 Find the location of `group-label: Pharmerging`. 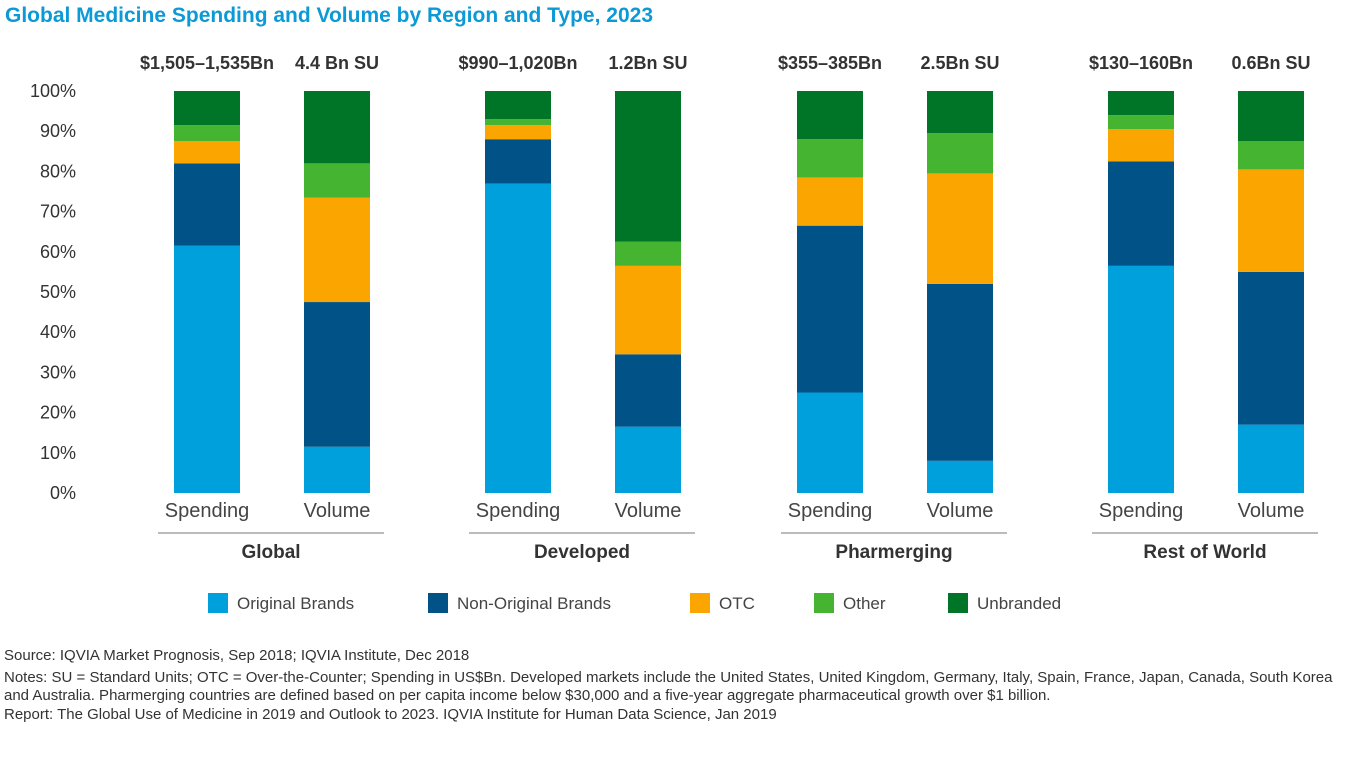

group-label: Pharmerging is located at coordinates (893, 552).